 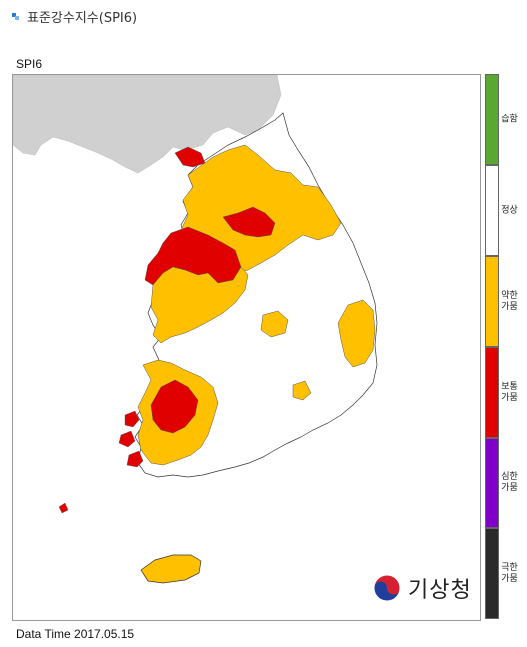 I want to click on legend-item-extreme: 극한 가뭄, so click(x=502, y=573).